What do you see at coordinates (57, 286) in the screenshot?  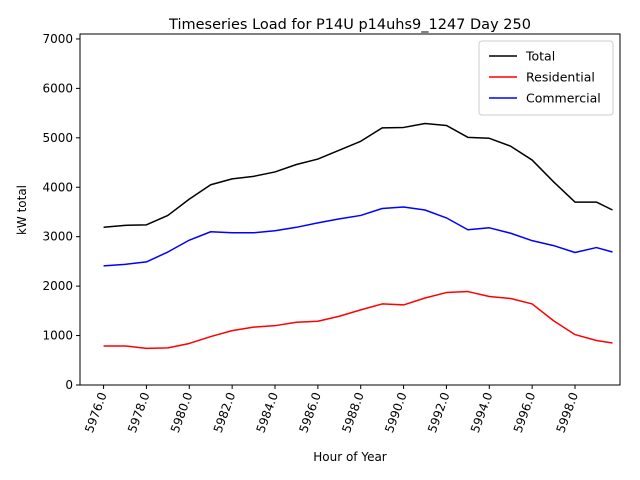 I see `y-tick-label: 2000` at bounding box center [57, 286].